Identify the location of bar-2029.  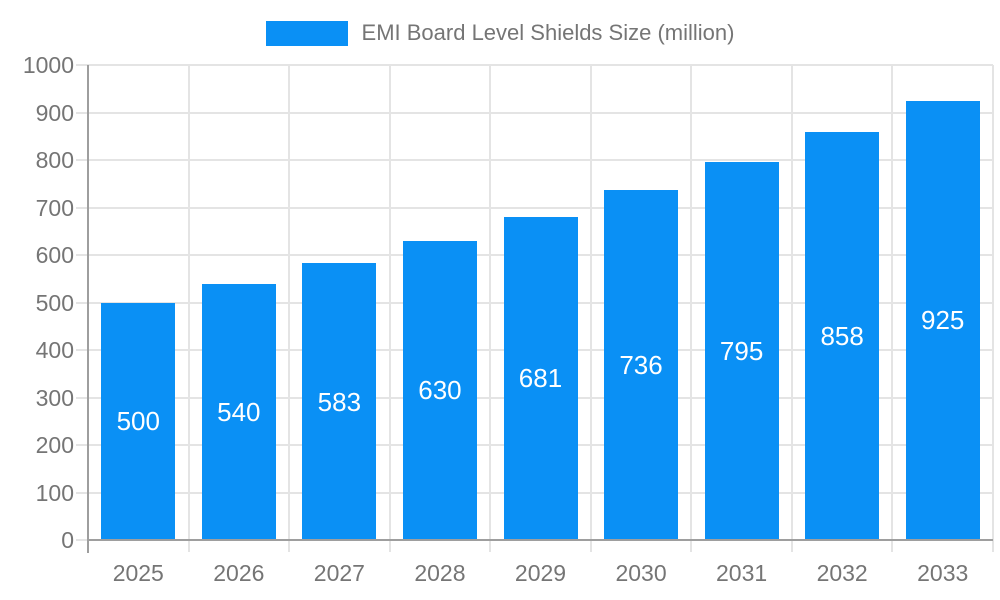
(540, 378).